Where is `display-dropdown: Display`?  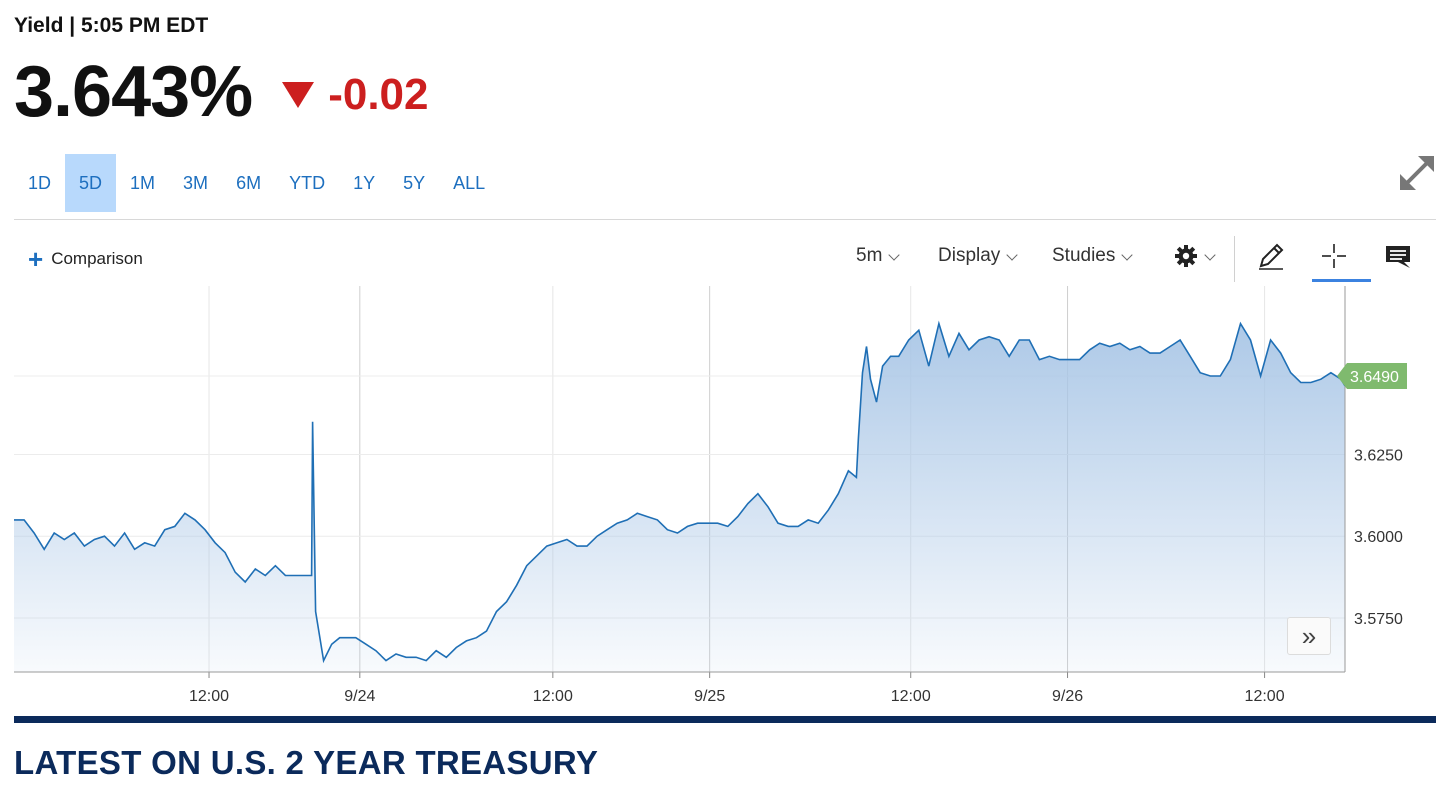 display-dropdown: Display is located at coordinates (978, 256).